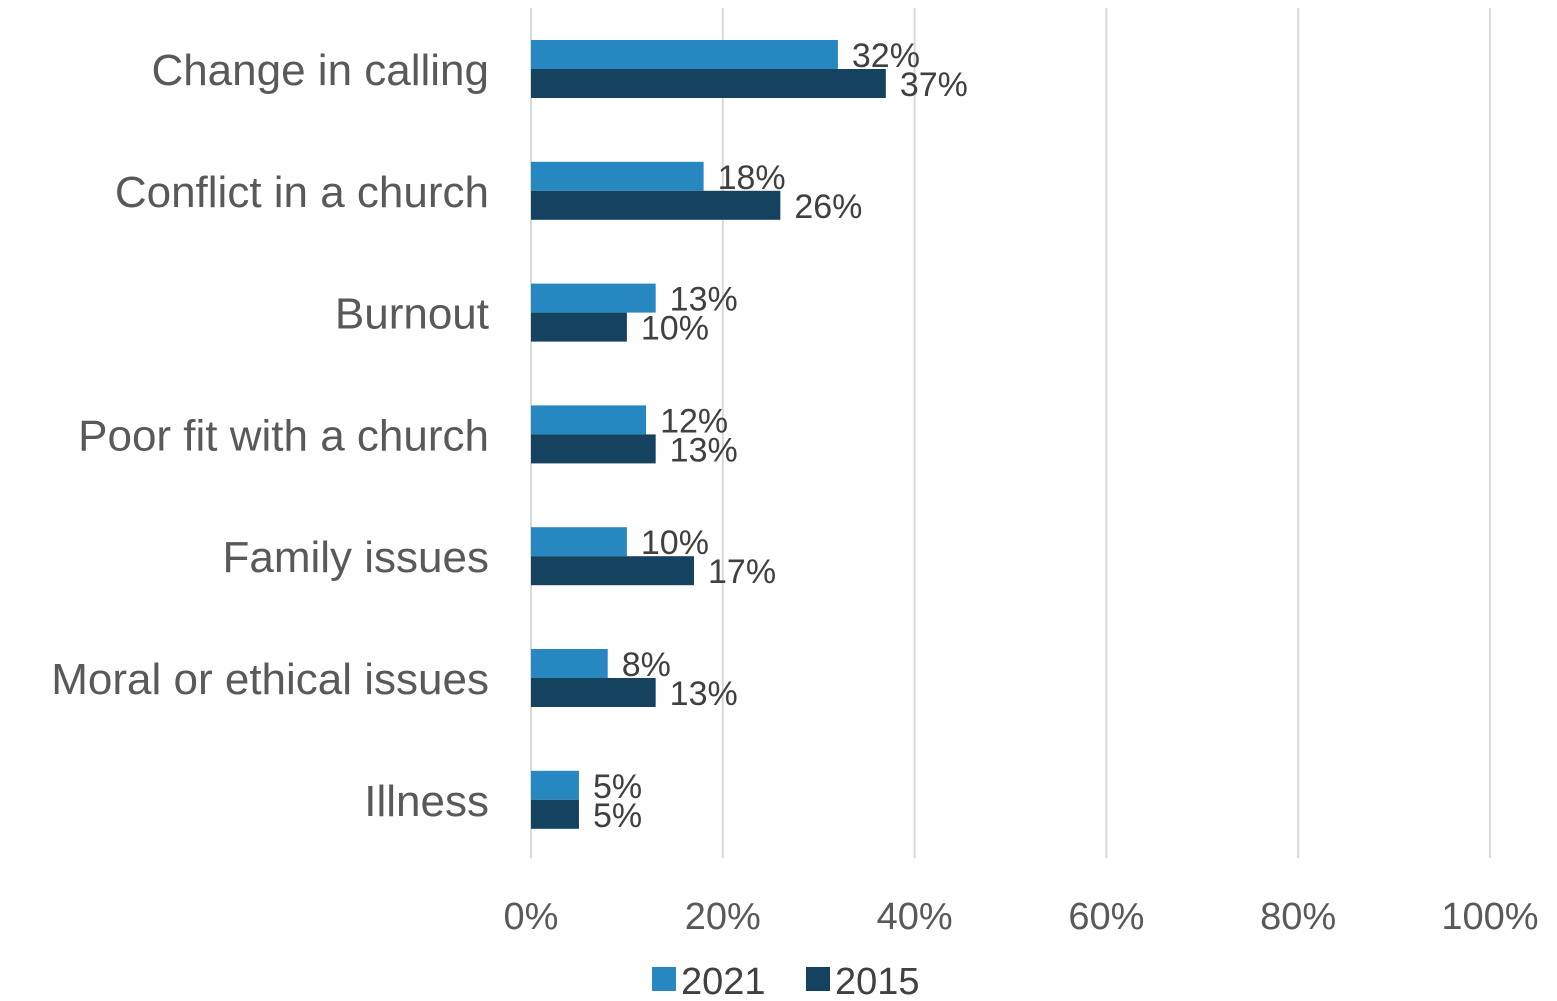 The image size is (1557, 1001). What do you see at coordinates (752, 178) in the screenshot?
I see `data-label: 18%` at bounding box center [752, 178].